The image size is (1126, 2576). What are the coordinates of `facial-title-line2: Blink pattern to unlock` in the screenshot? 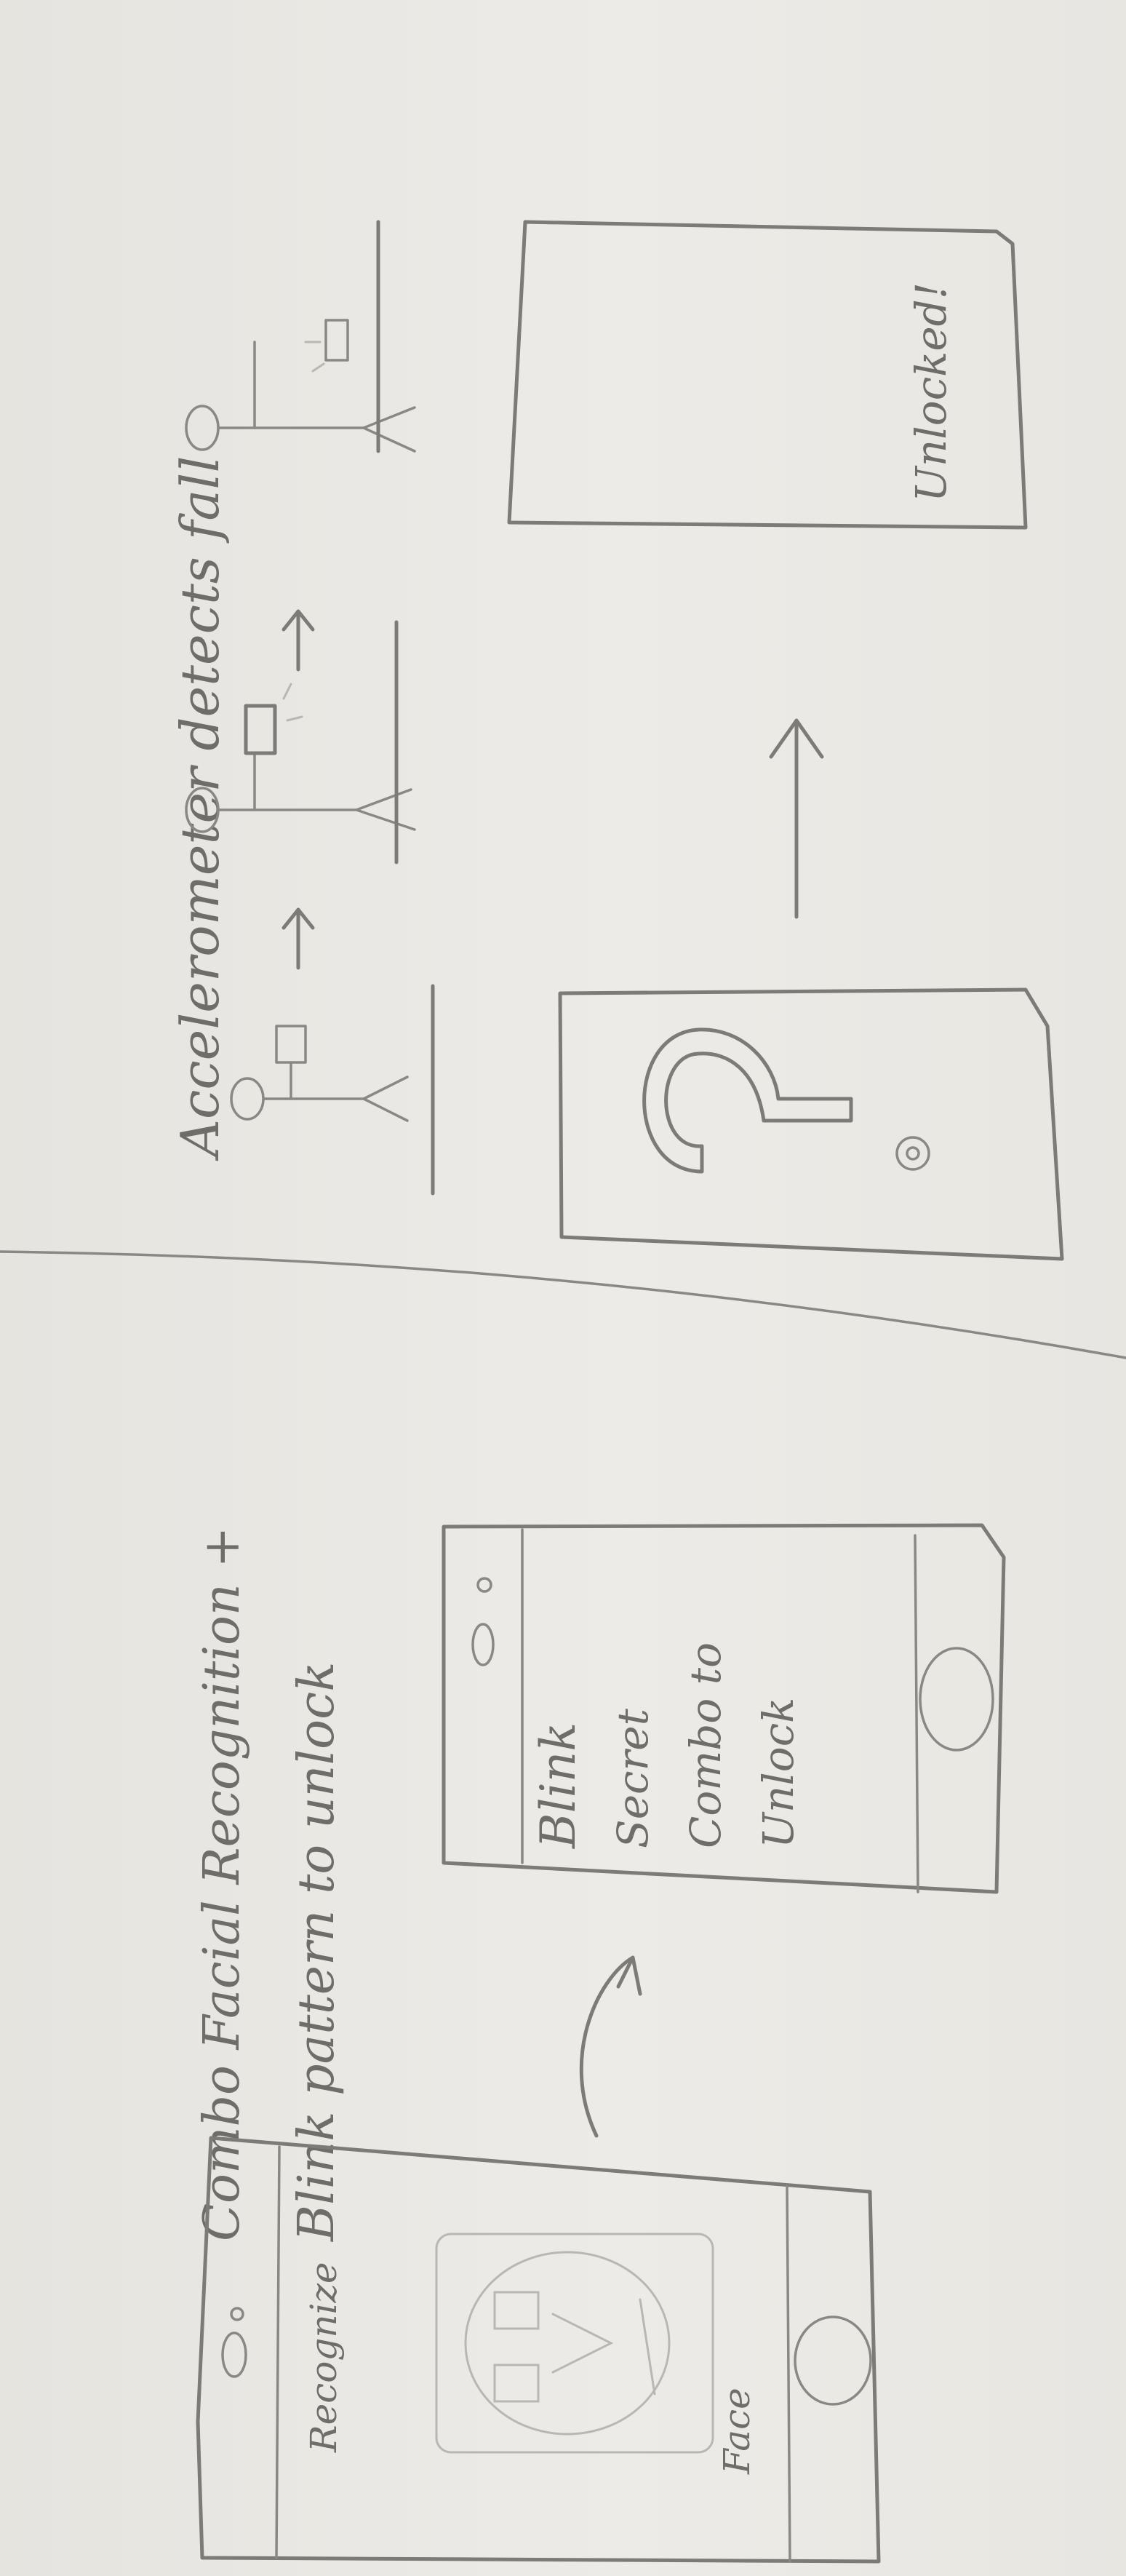 It's located at (317, 1952).